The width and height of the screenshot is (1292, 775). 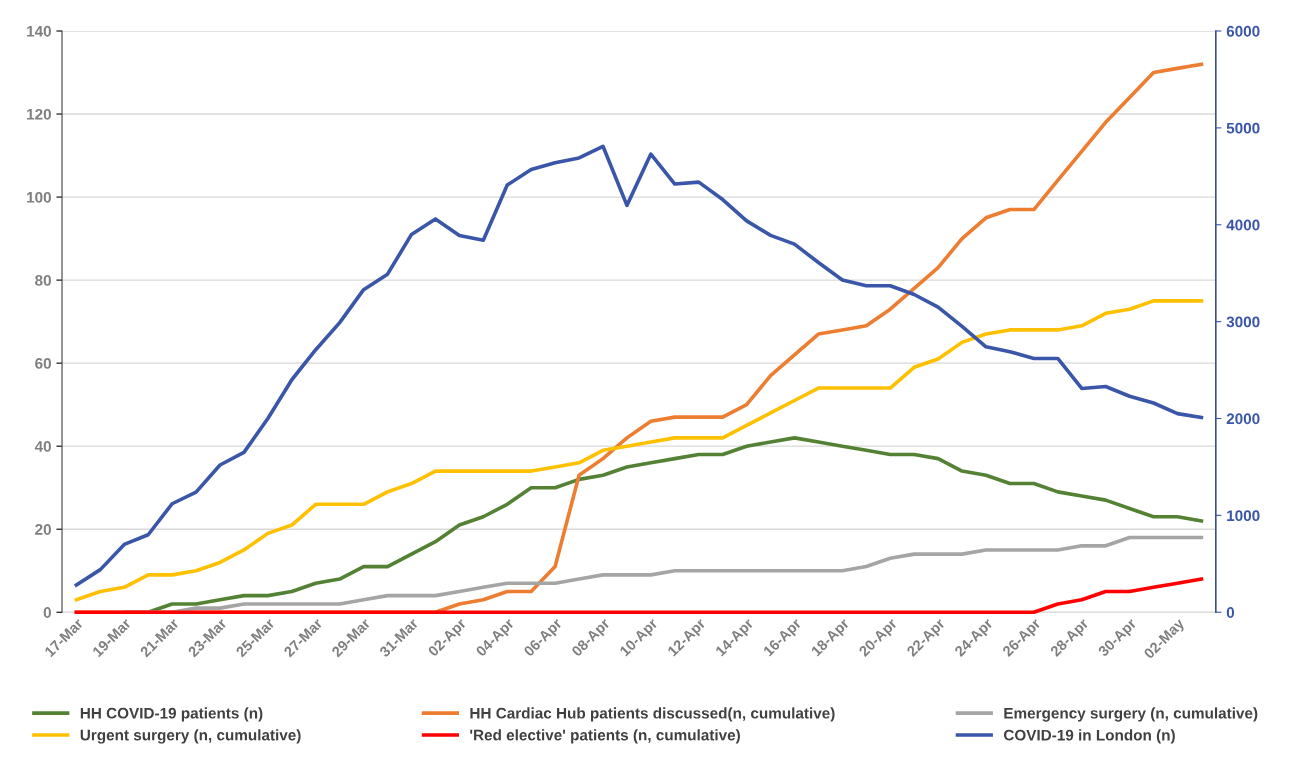 What do you see at coordinates (639, 596) in the screenshot?
I see `line-series` at bounding box center [639, 596].